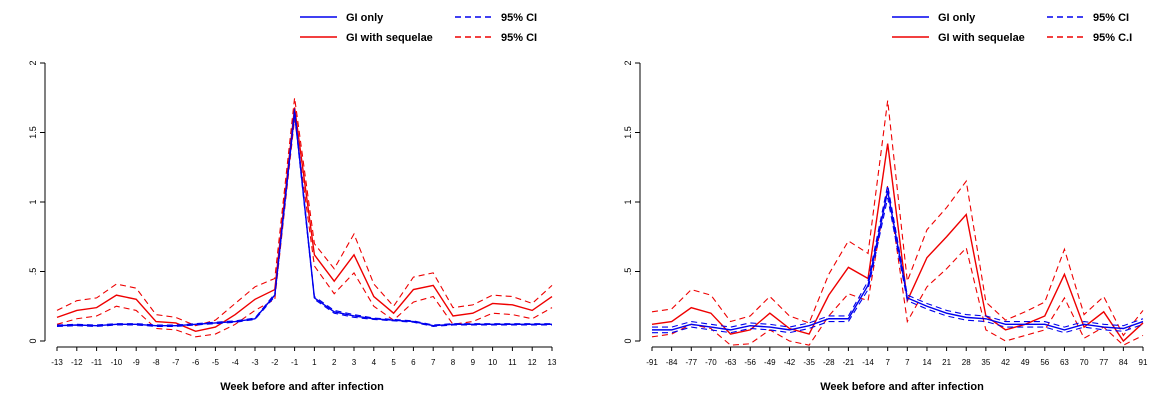  I want to click on legend: GI only 95% CI GI with sequelae 95% CI, so click(418, 28).